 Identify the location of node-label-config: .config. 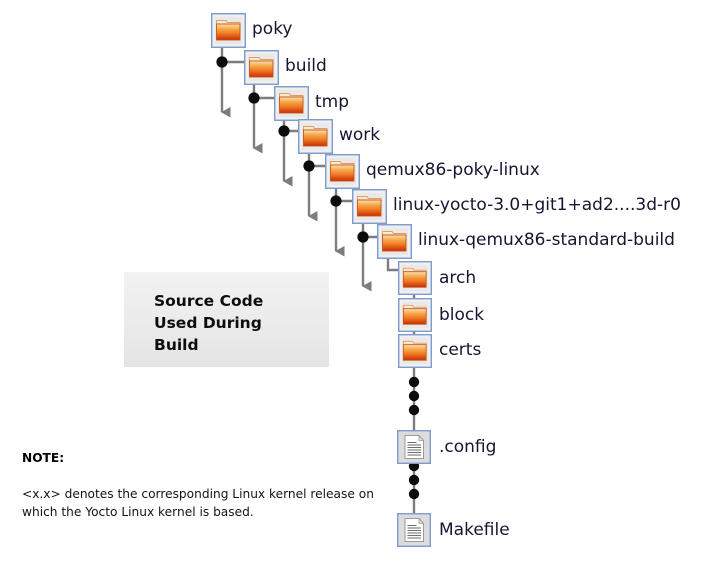
(468, 447).